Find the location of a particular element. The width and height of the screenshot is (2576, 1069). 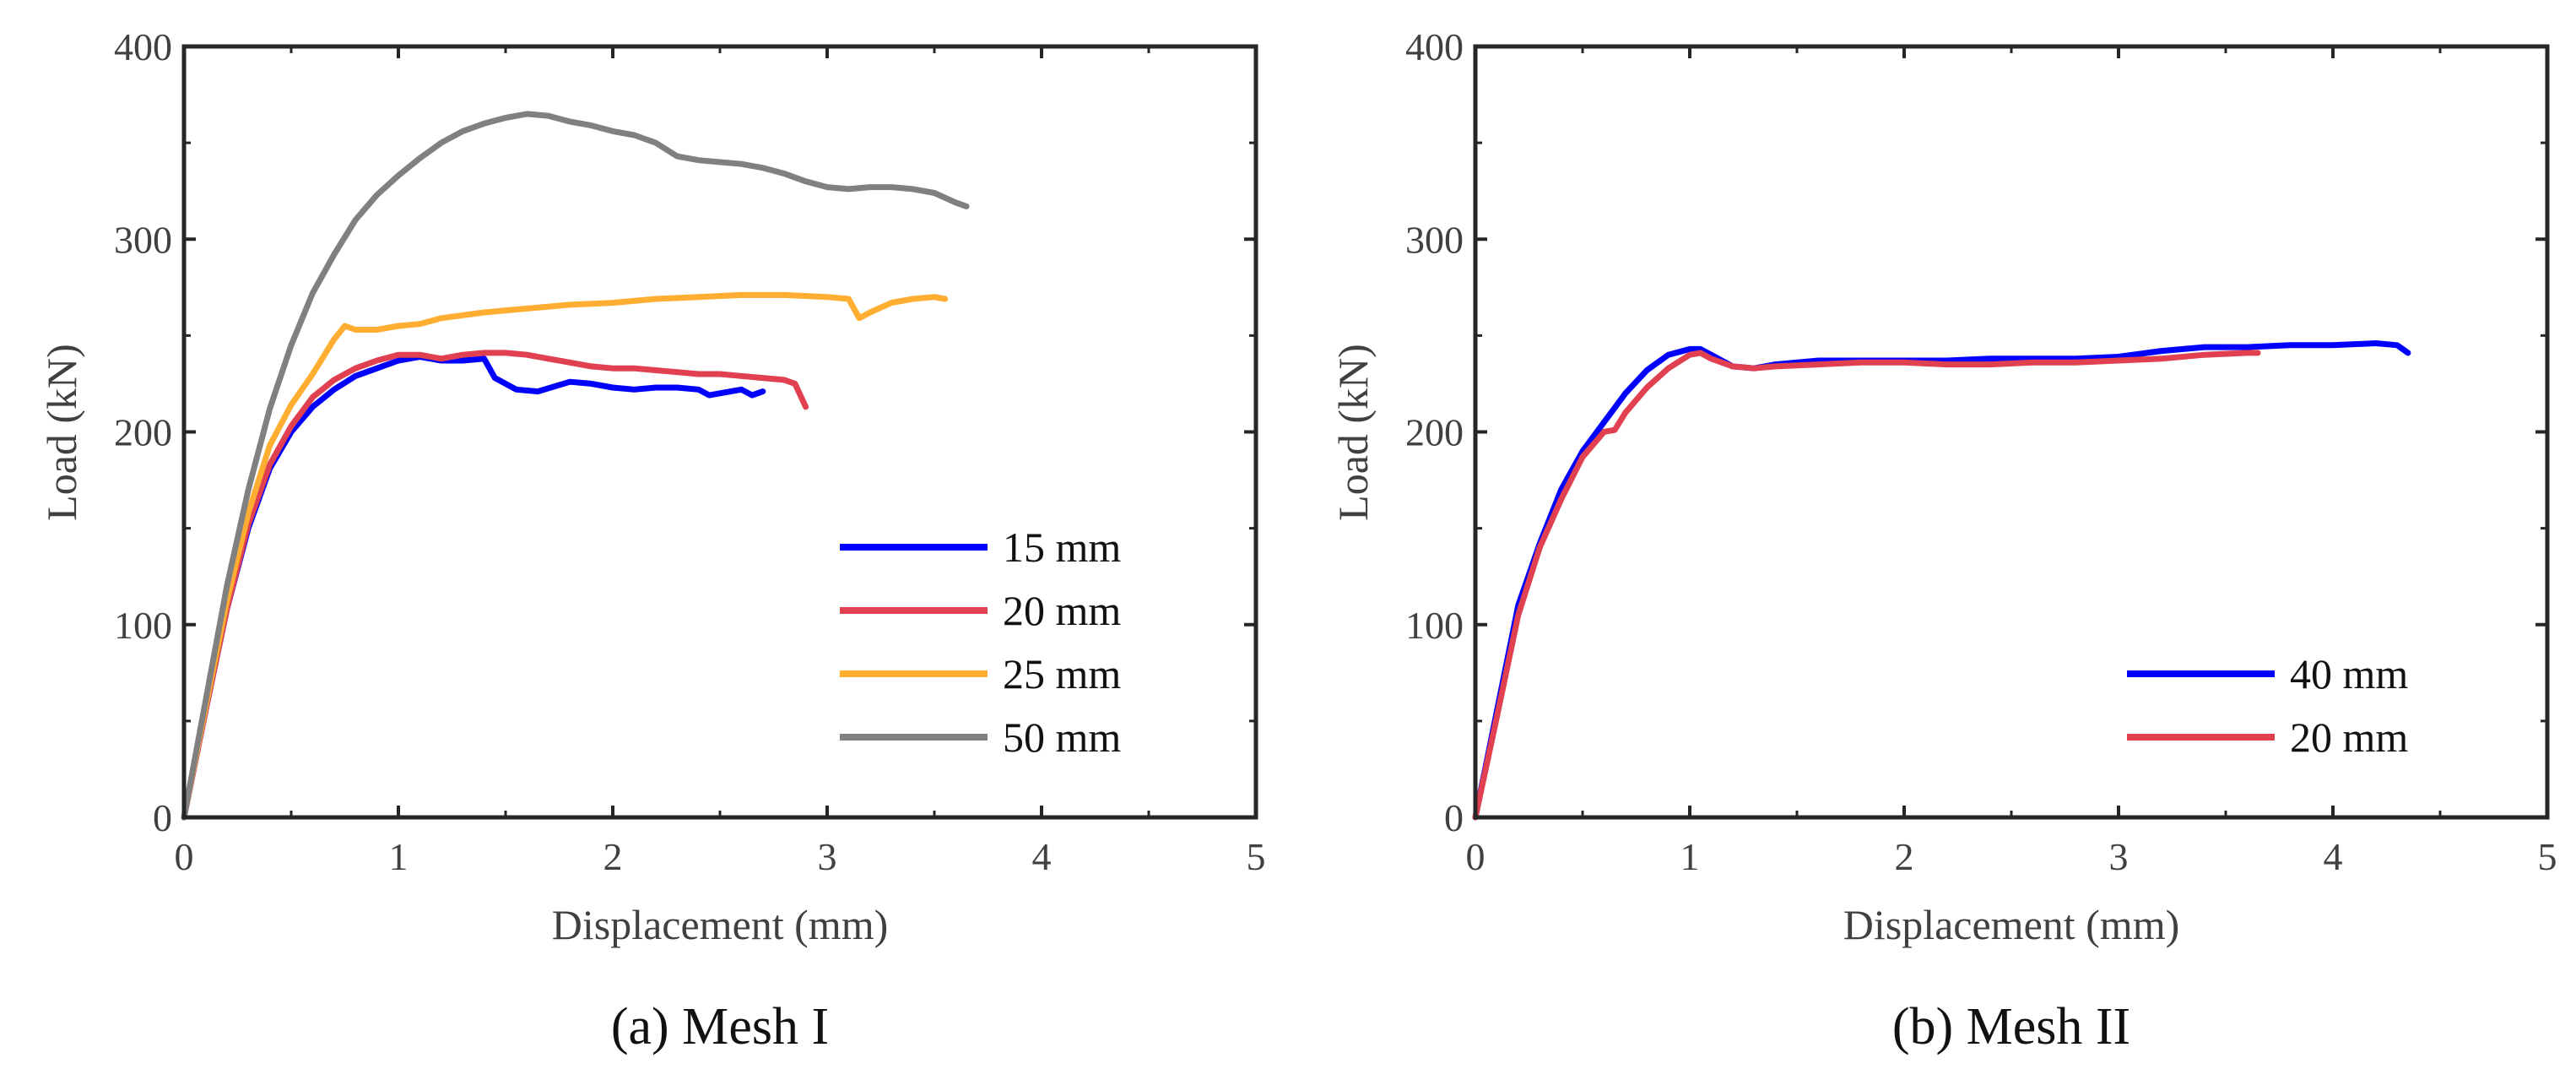

legend: 15 mm 20 mm 25 mm 50 mm is located at coordinates (981, 642).